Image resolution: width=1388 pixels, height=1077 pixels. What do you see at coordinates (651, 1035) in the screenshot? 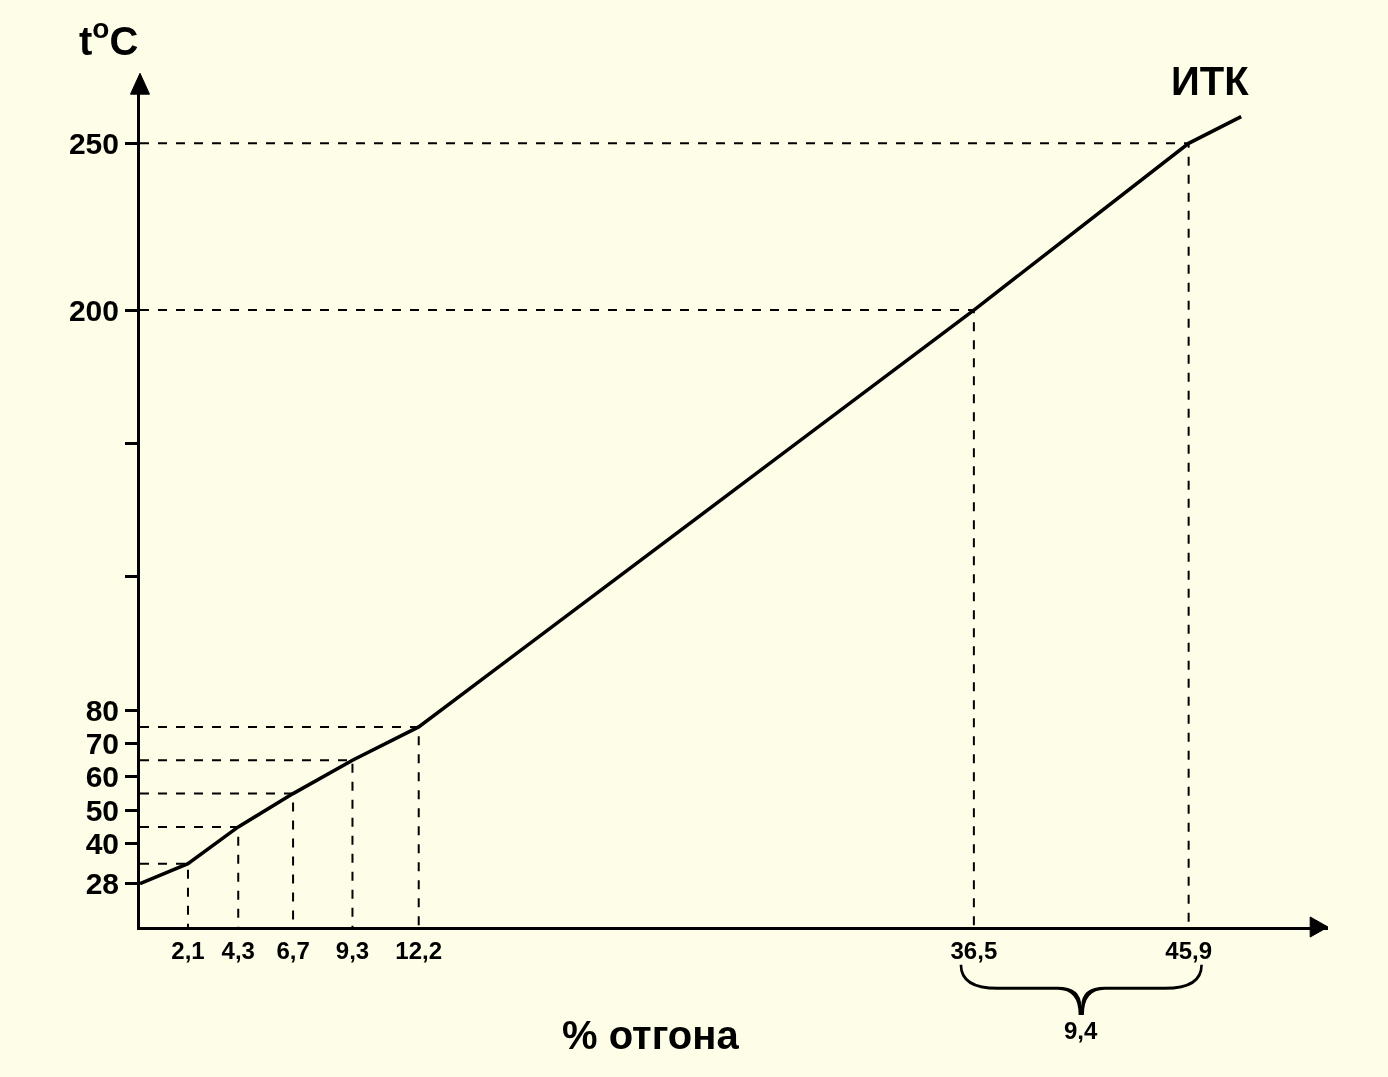
I see `x-axis-title: % отгона` at bounding box center [651, 1035].